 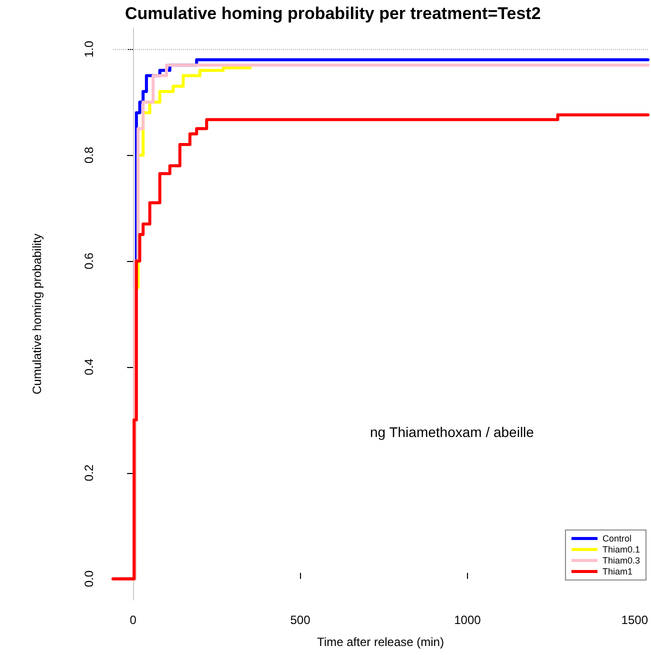 I want to click on legend-label: Thiam1, so click(x=617, y=571).